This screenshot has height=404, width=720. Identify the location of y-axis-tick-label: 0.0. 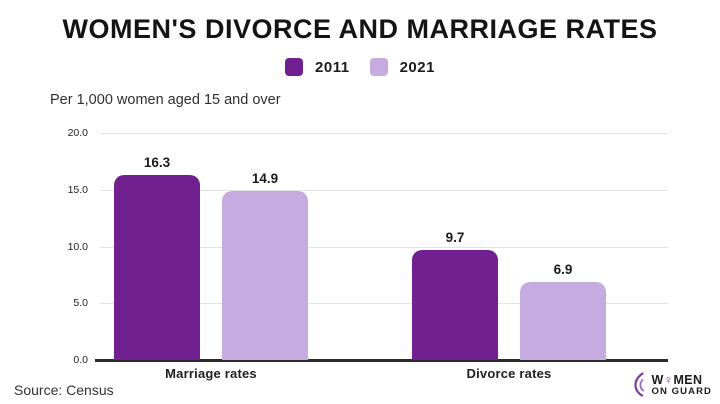
(80, 360).